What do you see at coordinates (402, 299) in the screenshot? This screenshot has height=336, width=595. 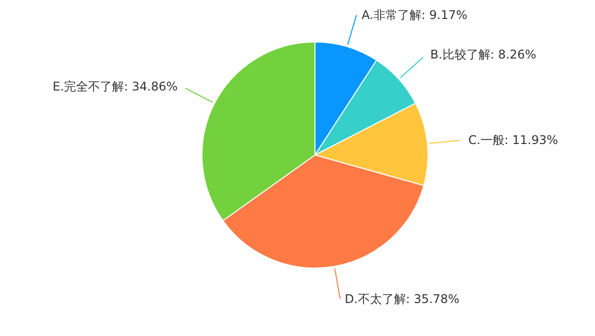 I see `slice-label: D.不太了解: 35.78%` at bounding box center [402, 299].